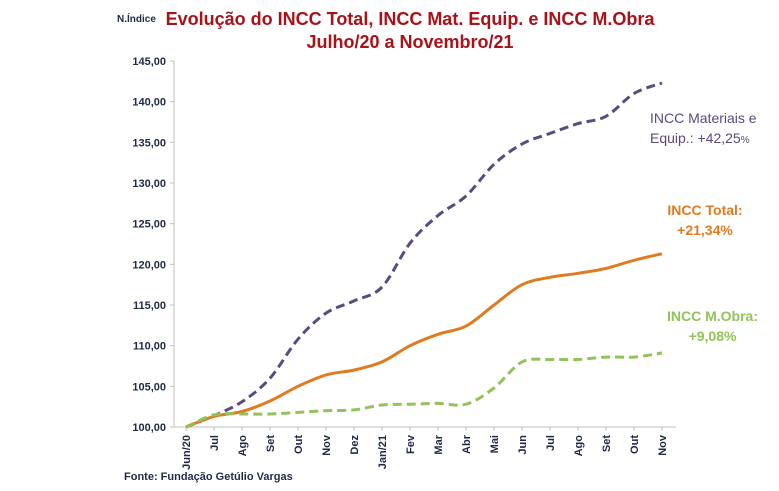 The image size is (779, 491). Describe the element at coordinates (410, 42) in the screenshot. I see `chart-title-line2: Julho/20 a Novembro/21` at that location.